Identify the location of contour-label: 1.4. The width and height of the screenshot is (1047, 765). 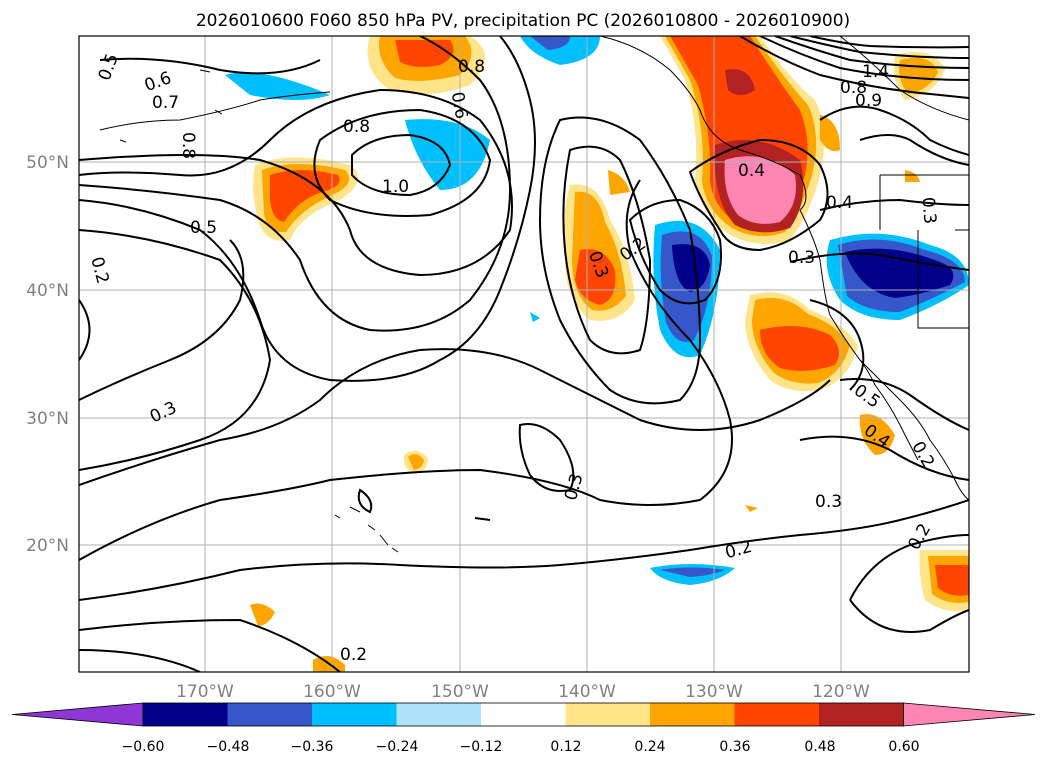
(875, 72).